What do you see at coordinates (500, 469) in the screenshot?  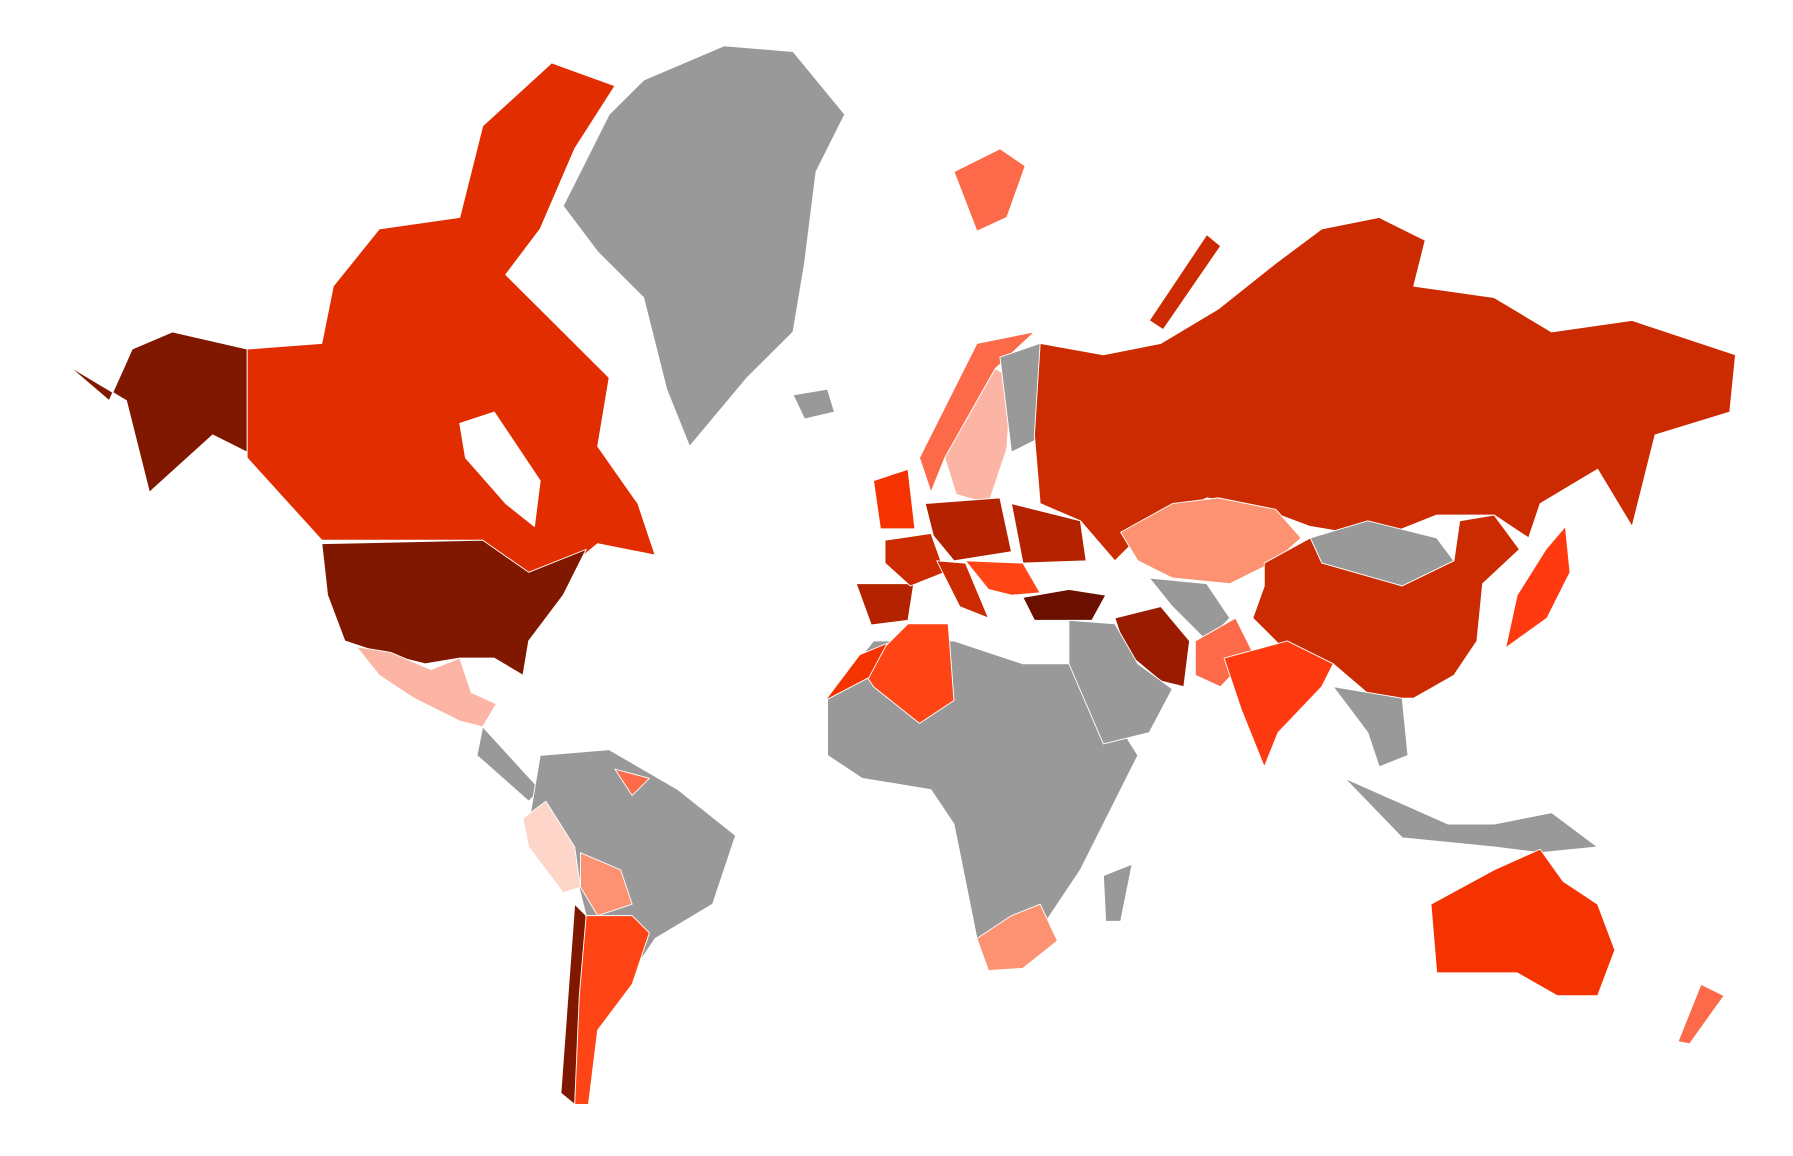 I see `water-hudson-bay` at bounding box center [500, 469].